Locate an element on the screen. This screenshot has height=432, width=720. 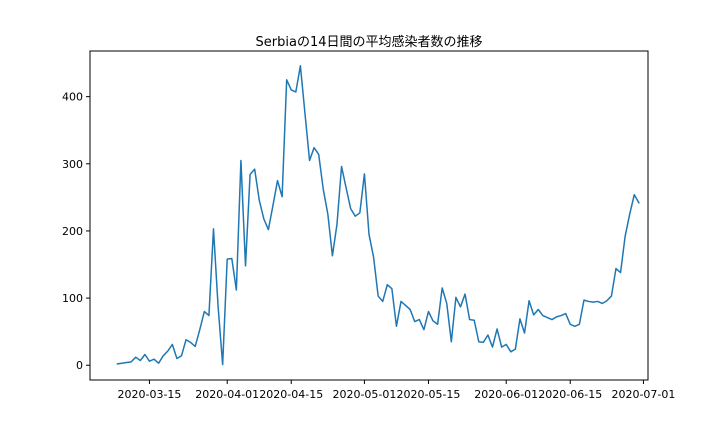
y-axis: 0 100 200 300 400 is located at coordinates (76, 231).